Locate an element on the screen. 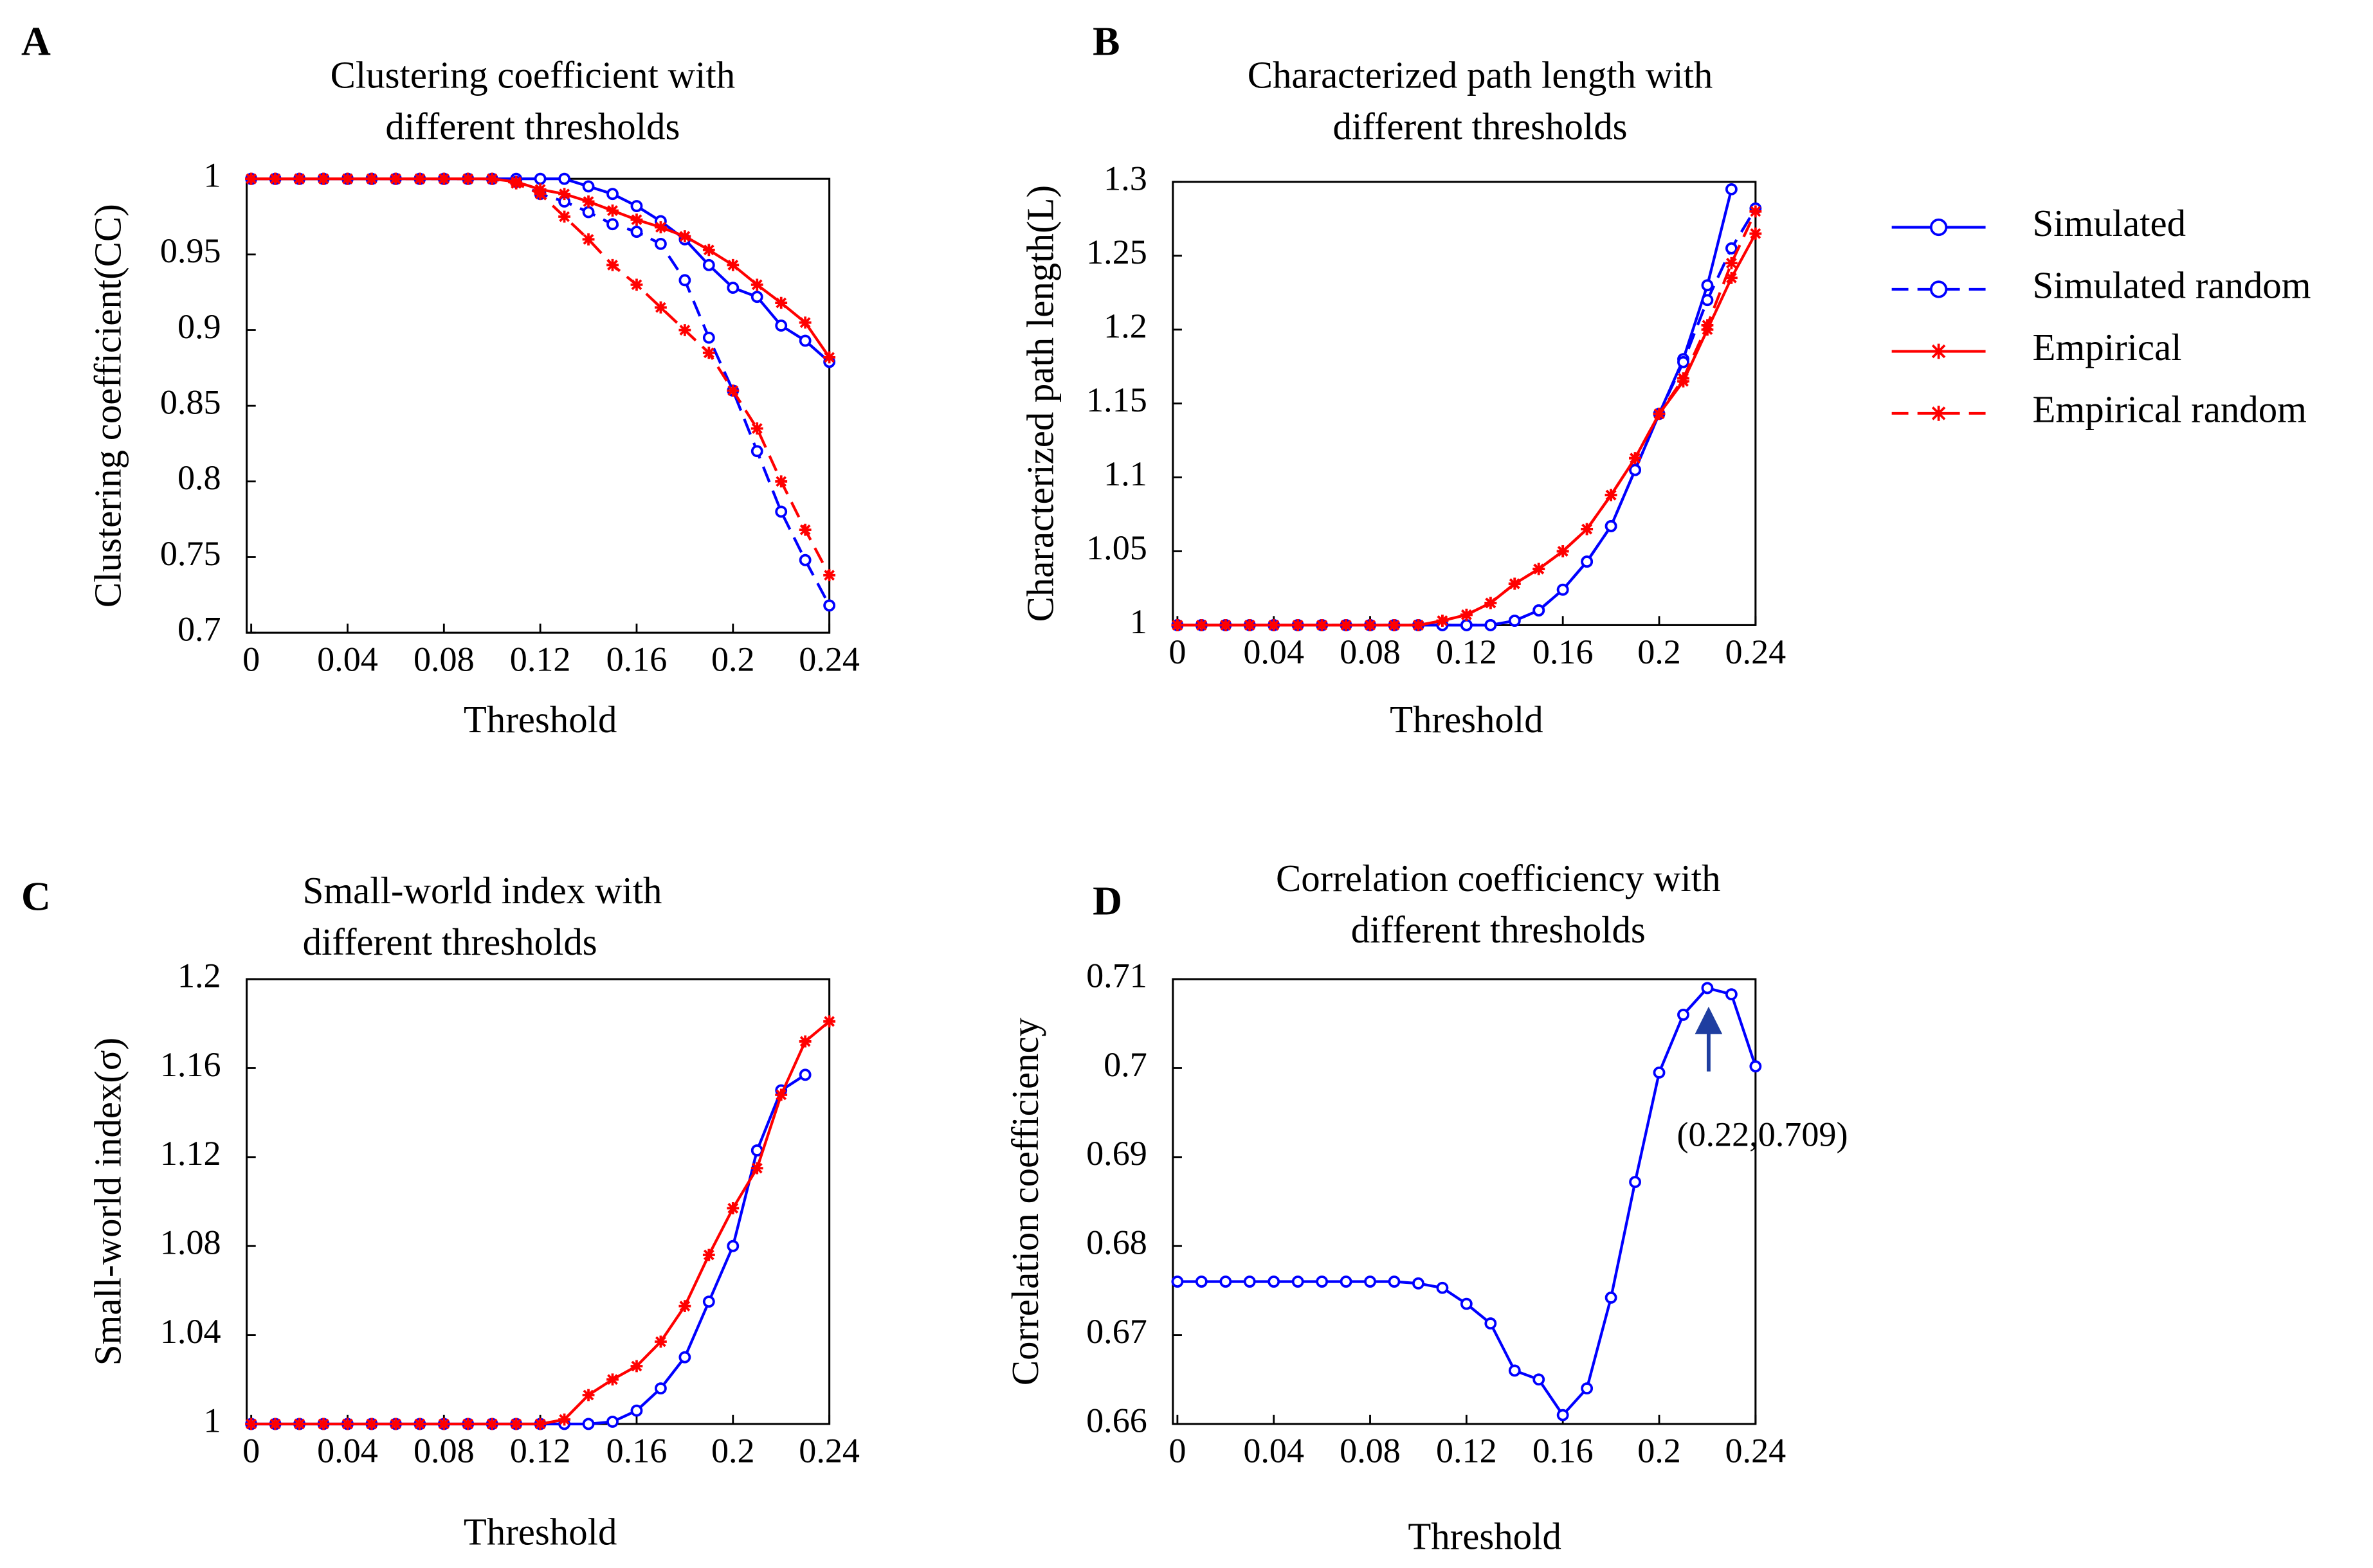  legend-label: Empirical is located at coordinates (2107, 347).